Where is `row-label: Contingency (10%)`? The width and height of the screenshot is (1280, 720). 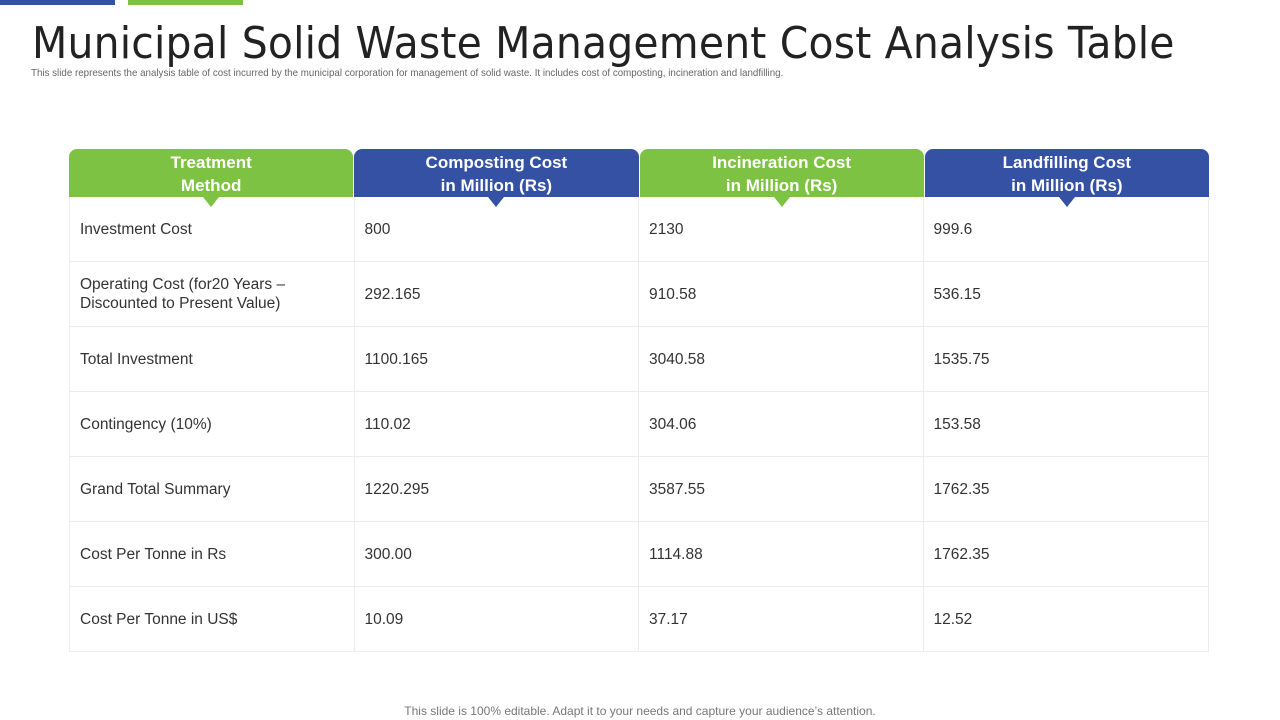 row-label: Contingency (10%) is located at coordinates (212, 424).